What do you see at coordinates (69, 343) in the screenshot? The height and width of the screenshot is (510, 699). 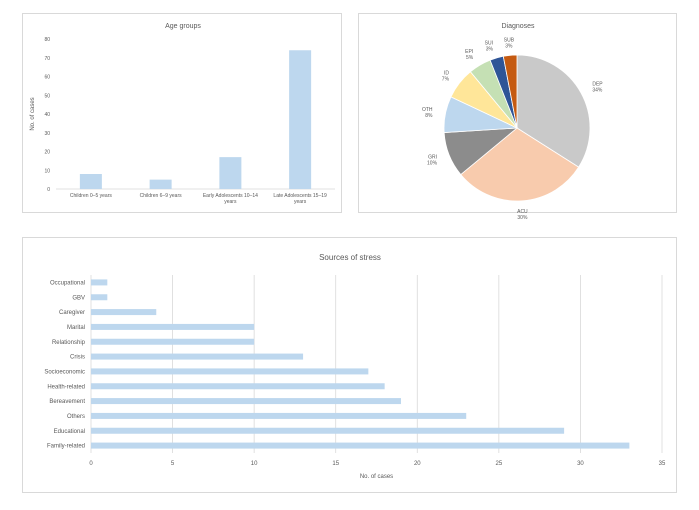 I see `y-tick-label: Relationship` at bounding box center [69, 343].